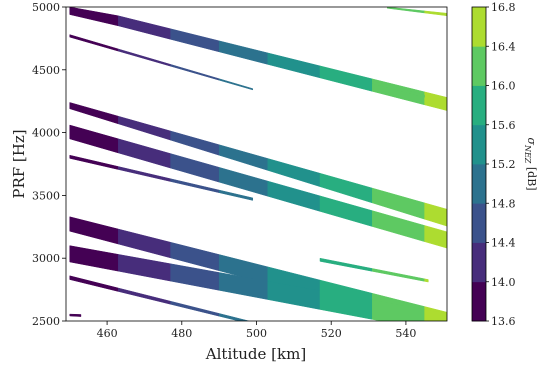  I want to click on colorbar-tick-label: 16.0, so click(503, 86).